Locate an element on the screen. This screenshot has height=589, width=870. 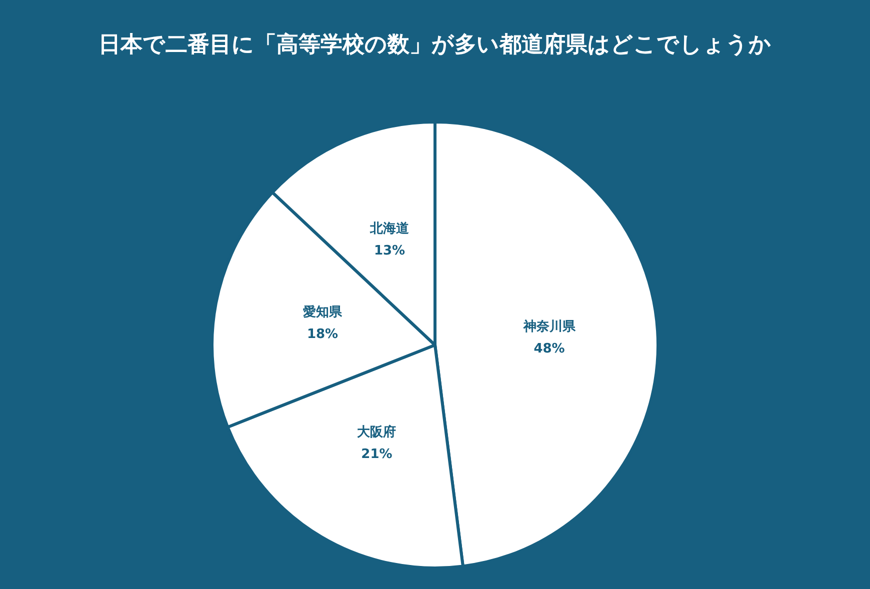
slice-label: 神奈川県 is located at coordinates (549, 326).